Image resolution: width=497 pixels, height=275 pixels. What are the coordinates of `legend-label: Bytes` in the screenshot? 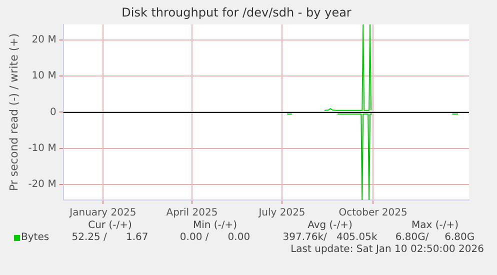 It's located at (35, 237).